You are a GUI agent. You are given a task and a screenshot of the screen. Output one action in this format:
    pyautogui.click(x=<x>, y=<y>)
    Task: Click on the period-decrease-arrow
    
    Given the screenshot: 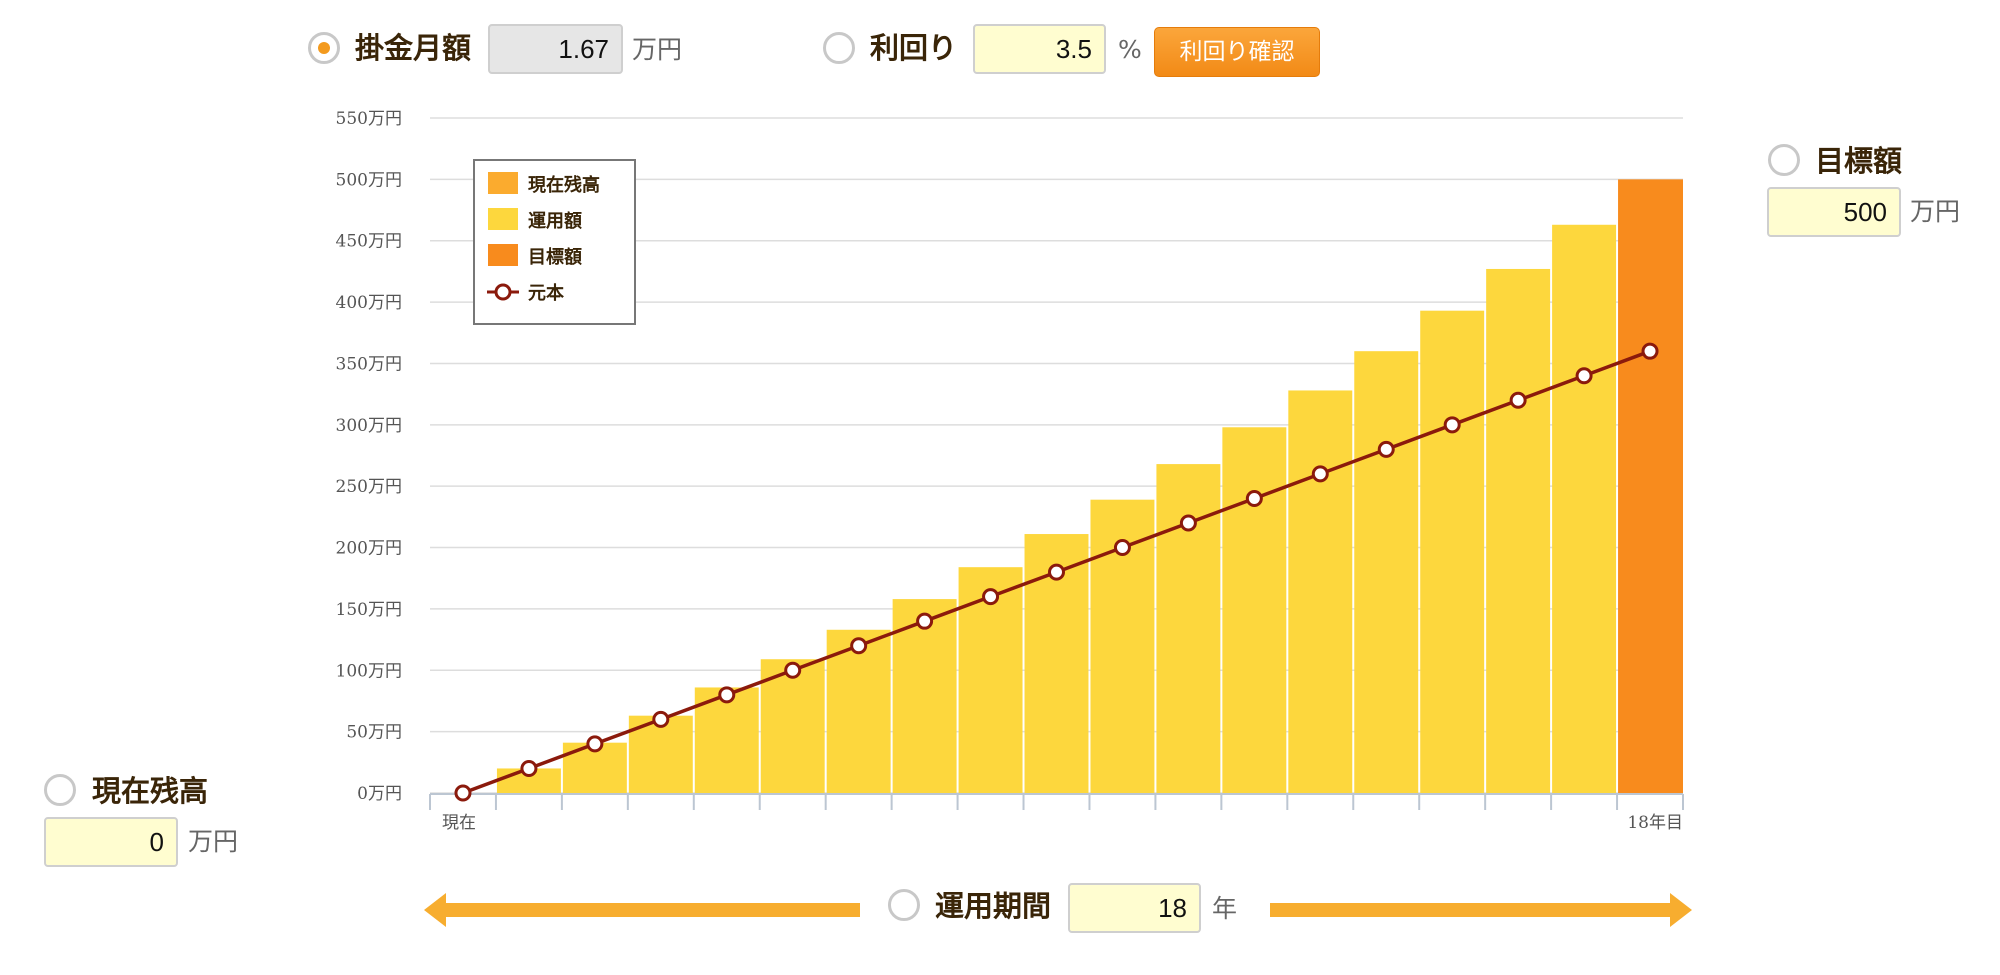 What is the action you would take?
    pyautogui.click(x=642, y=910)
    